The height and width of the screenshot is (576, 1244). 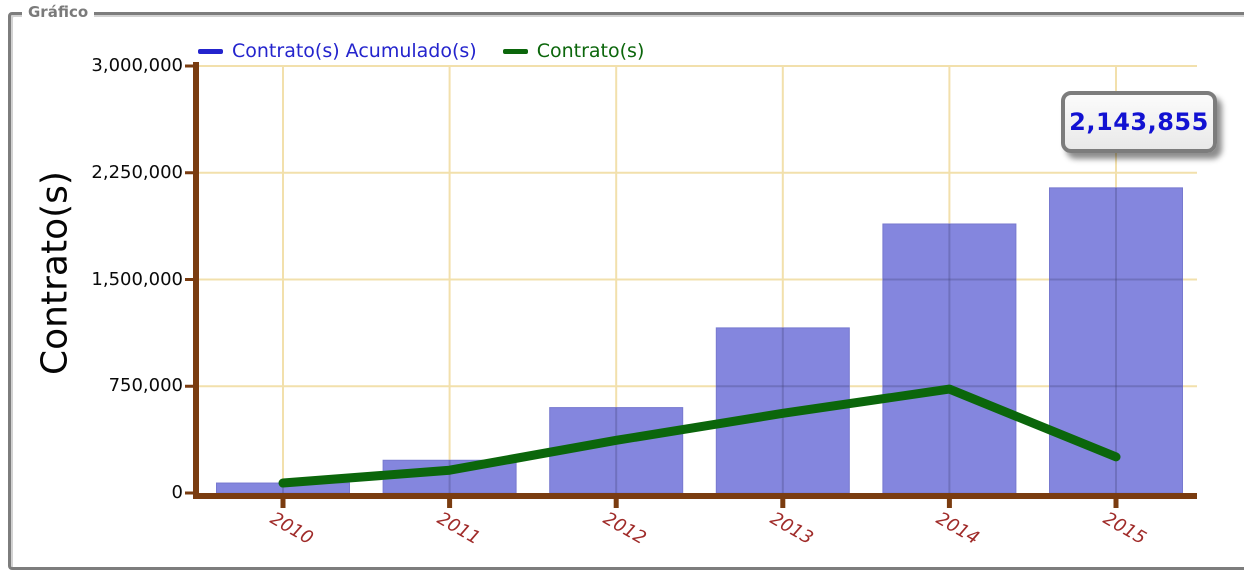 What do you see at coordinates (590, 51) in the screenshot?
I see `legend-label-contrato: Contrato(s)` at bounding box center [590, 51].